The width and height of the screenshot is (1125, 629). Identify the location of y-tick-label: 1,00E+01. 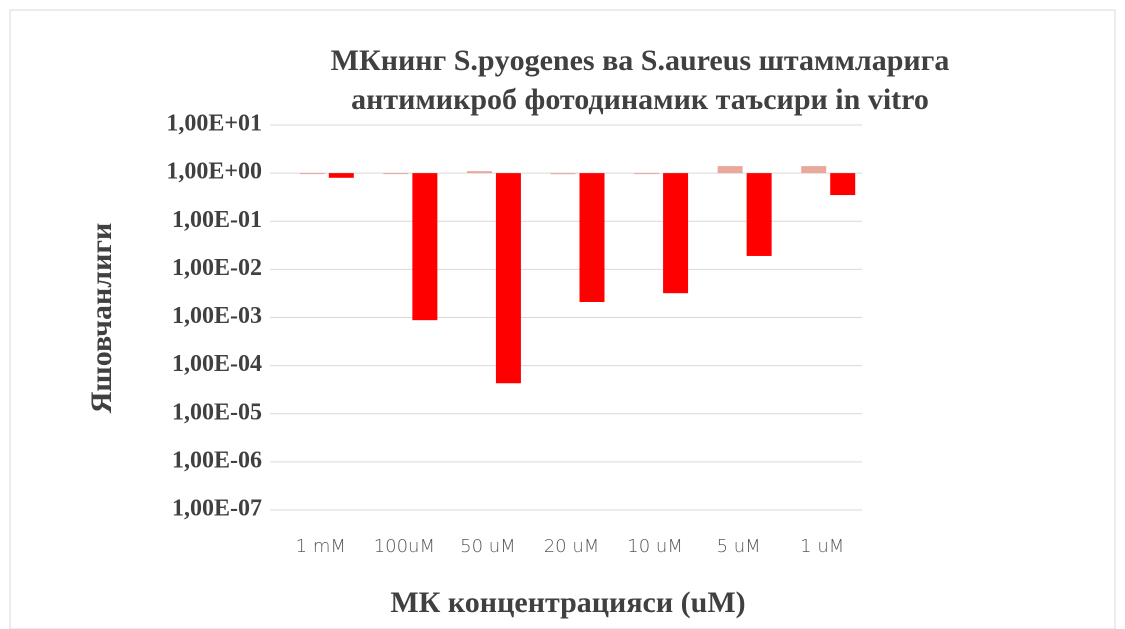
(214, 124).